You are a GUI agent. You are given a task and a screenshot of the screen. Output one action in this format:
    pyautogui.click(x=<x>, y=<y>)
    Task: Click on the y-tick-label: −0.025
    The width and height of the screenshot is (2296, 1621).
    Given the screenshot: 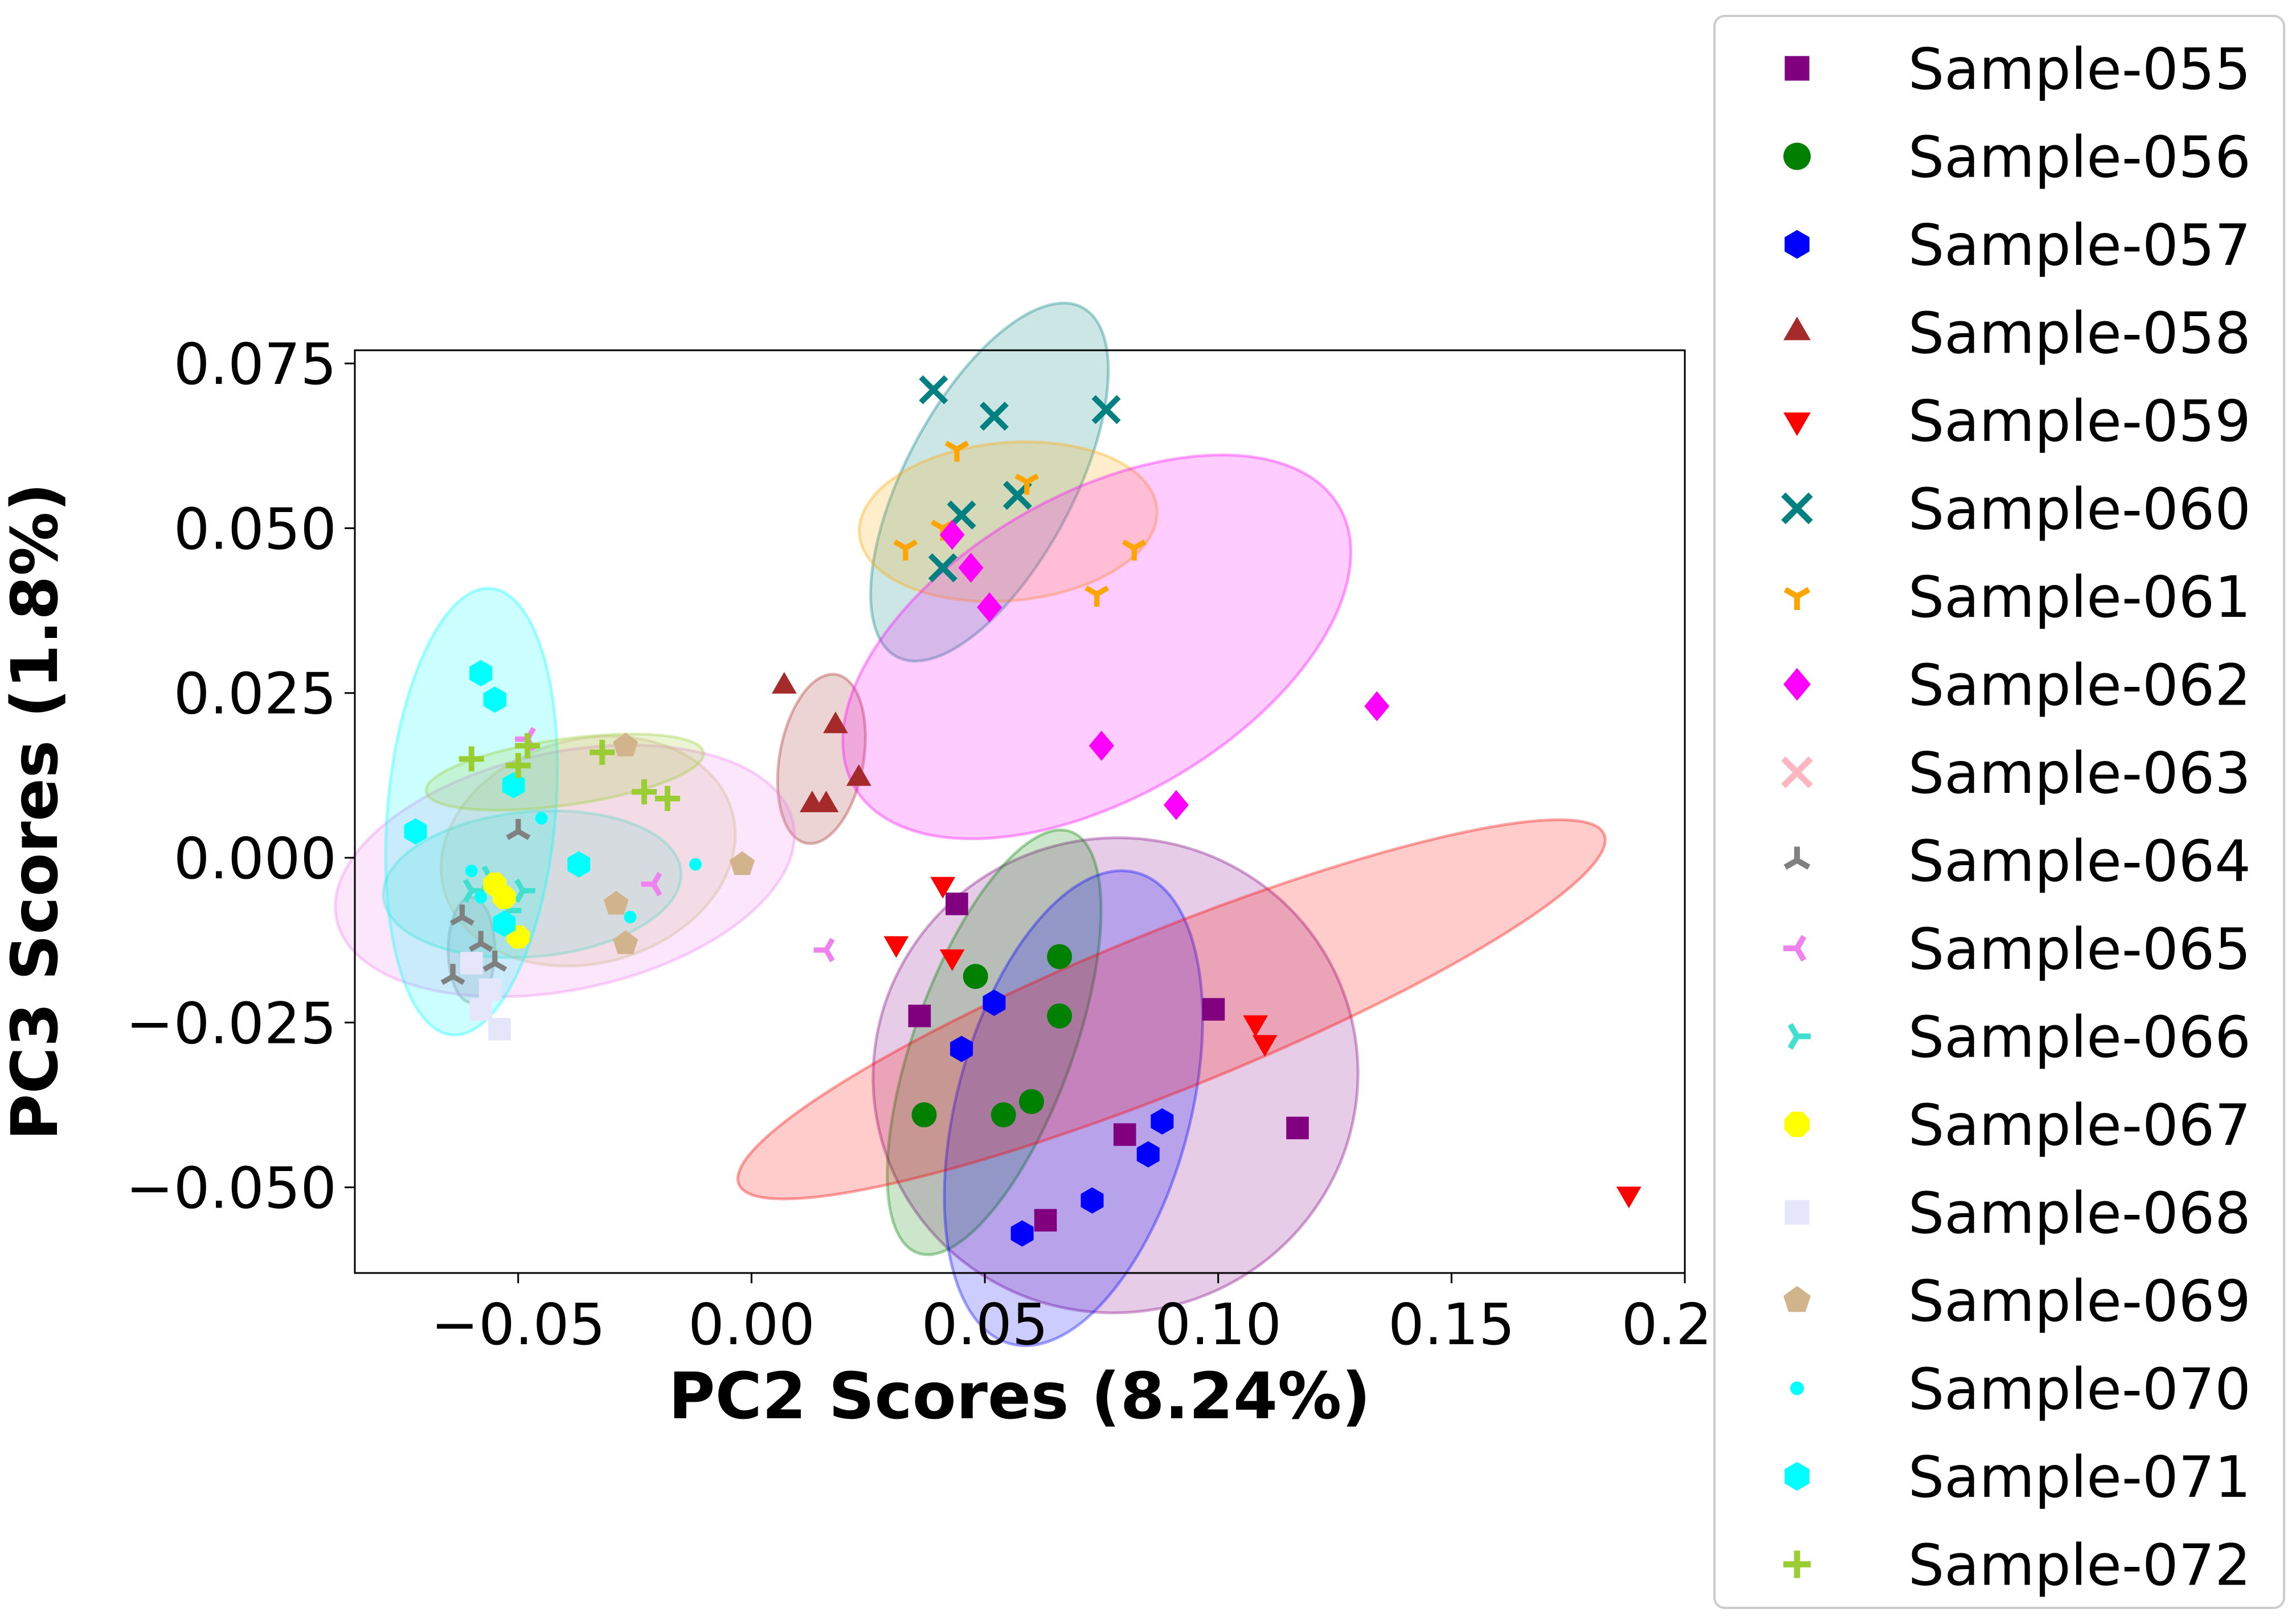 What is the action you would take?
    pyautogui.click(x=231, y=1023)
    